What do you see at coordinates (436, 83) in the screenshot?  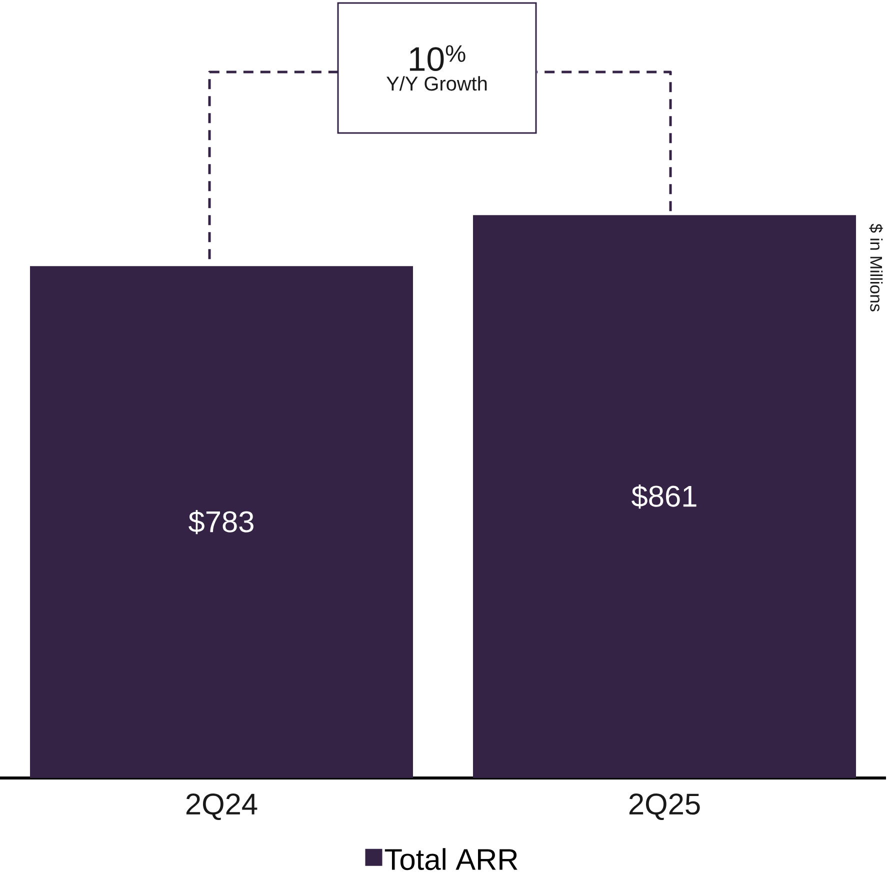 I see `annotation: Y/Y Growth` at bounding box center [436, 83].